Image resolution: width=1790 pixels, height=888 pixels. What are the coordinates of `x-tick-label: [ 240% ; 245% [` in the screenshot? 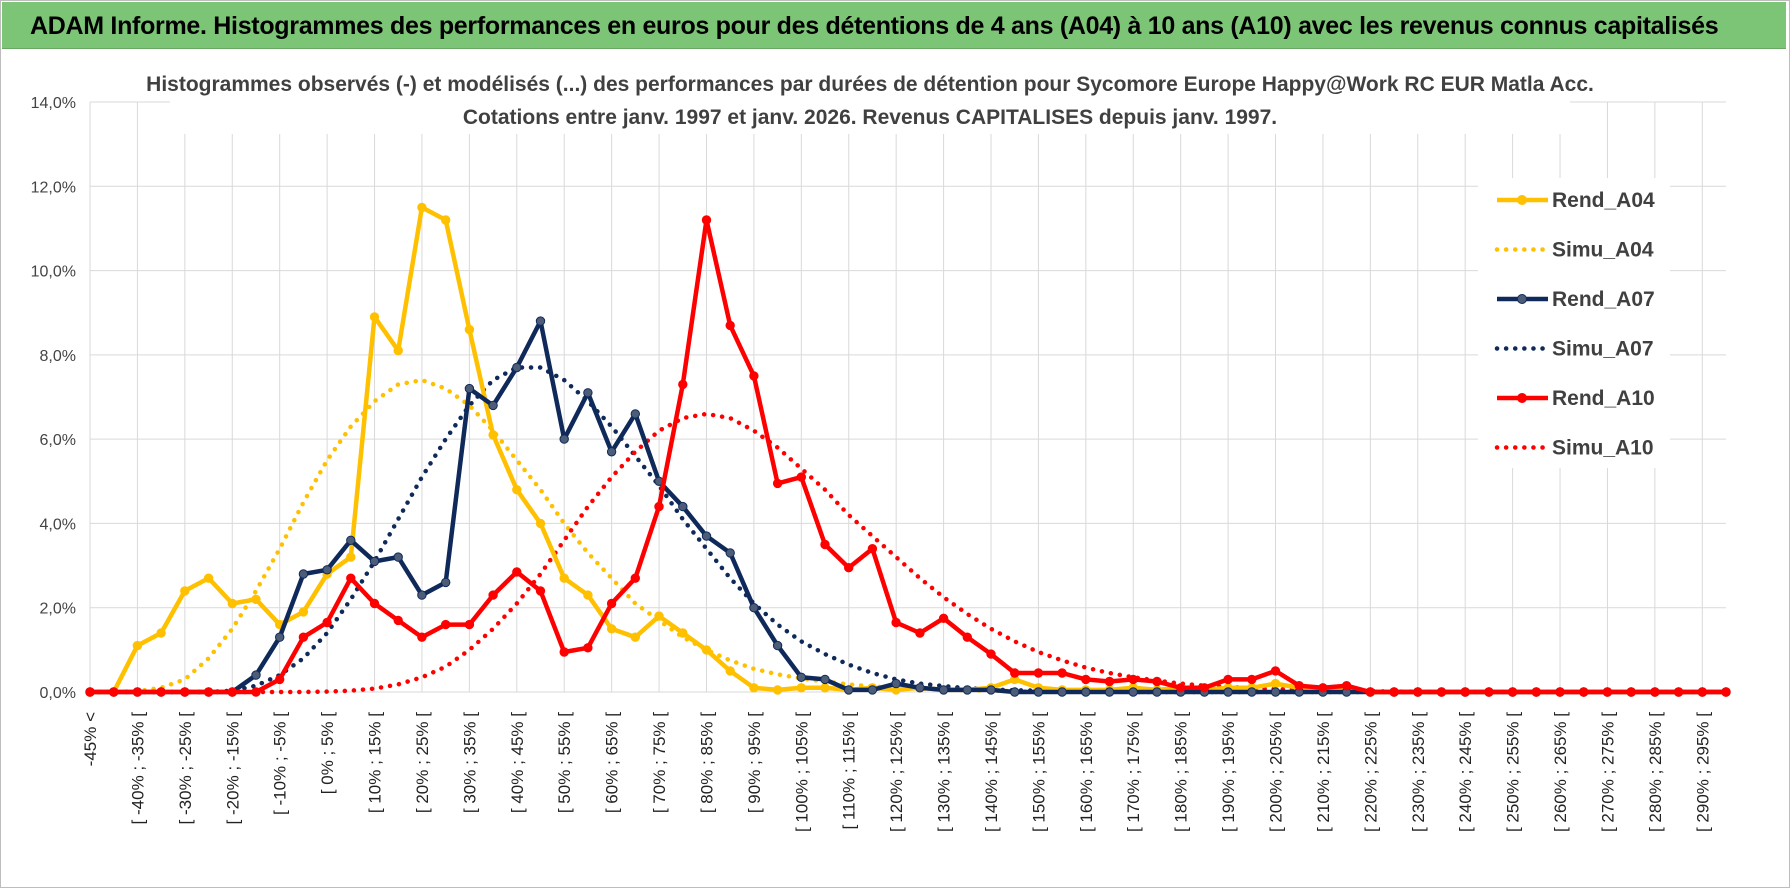 It's located at (1465, 772).